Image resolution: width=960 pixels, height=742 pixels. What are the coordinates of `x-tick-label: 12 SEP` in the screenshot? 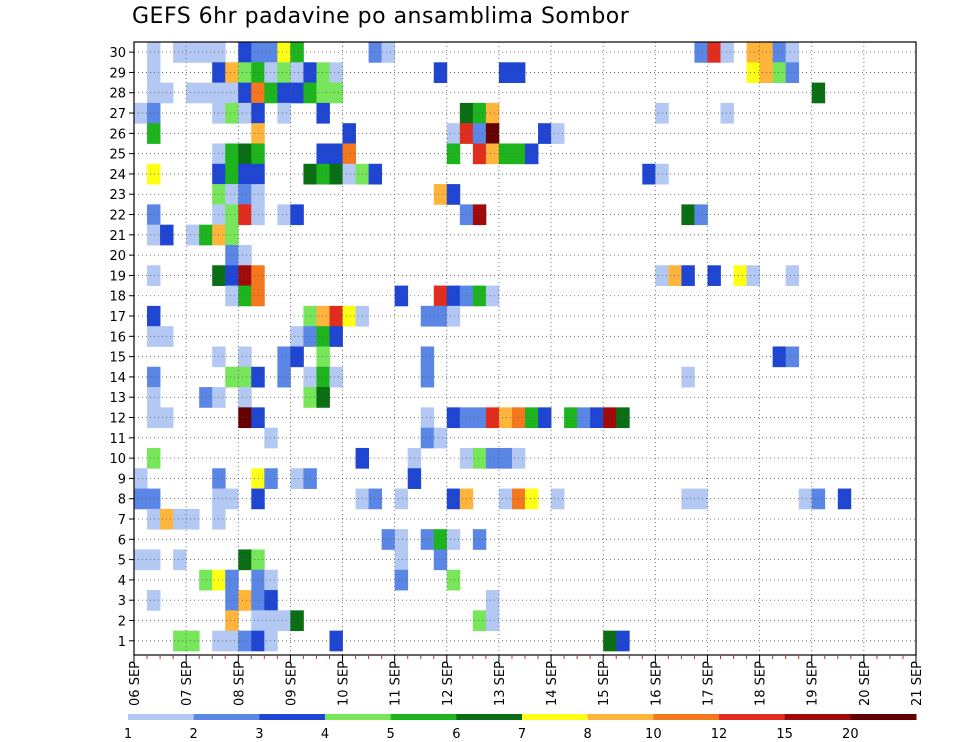 It's located at (448, 683).